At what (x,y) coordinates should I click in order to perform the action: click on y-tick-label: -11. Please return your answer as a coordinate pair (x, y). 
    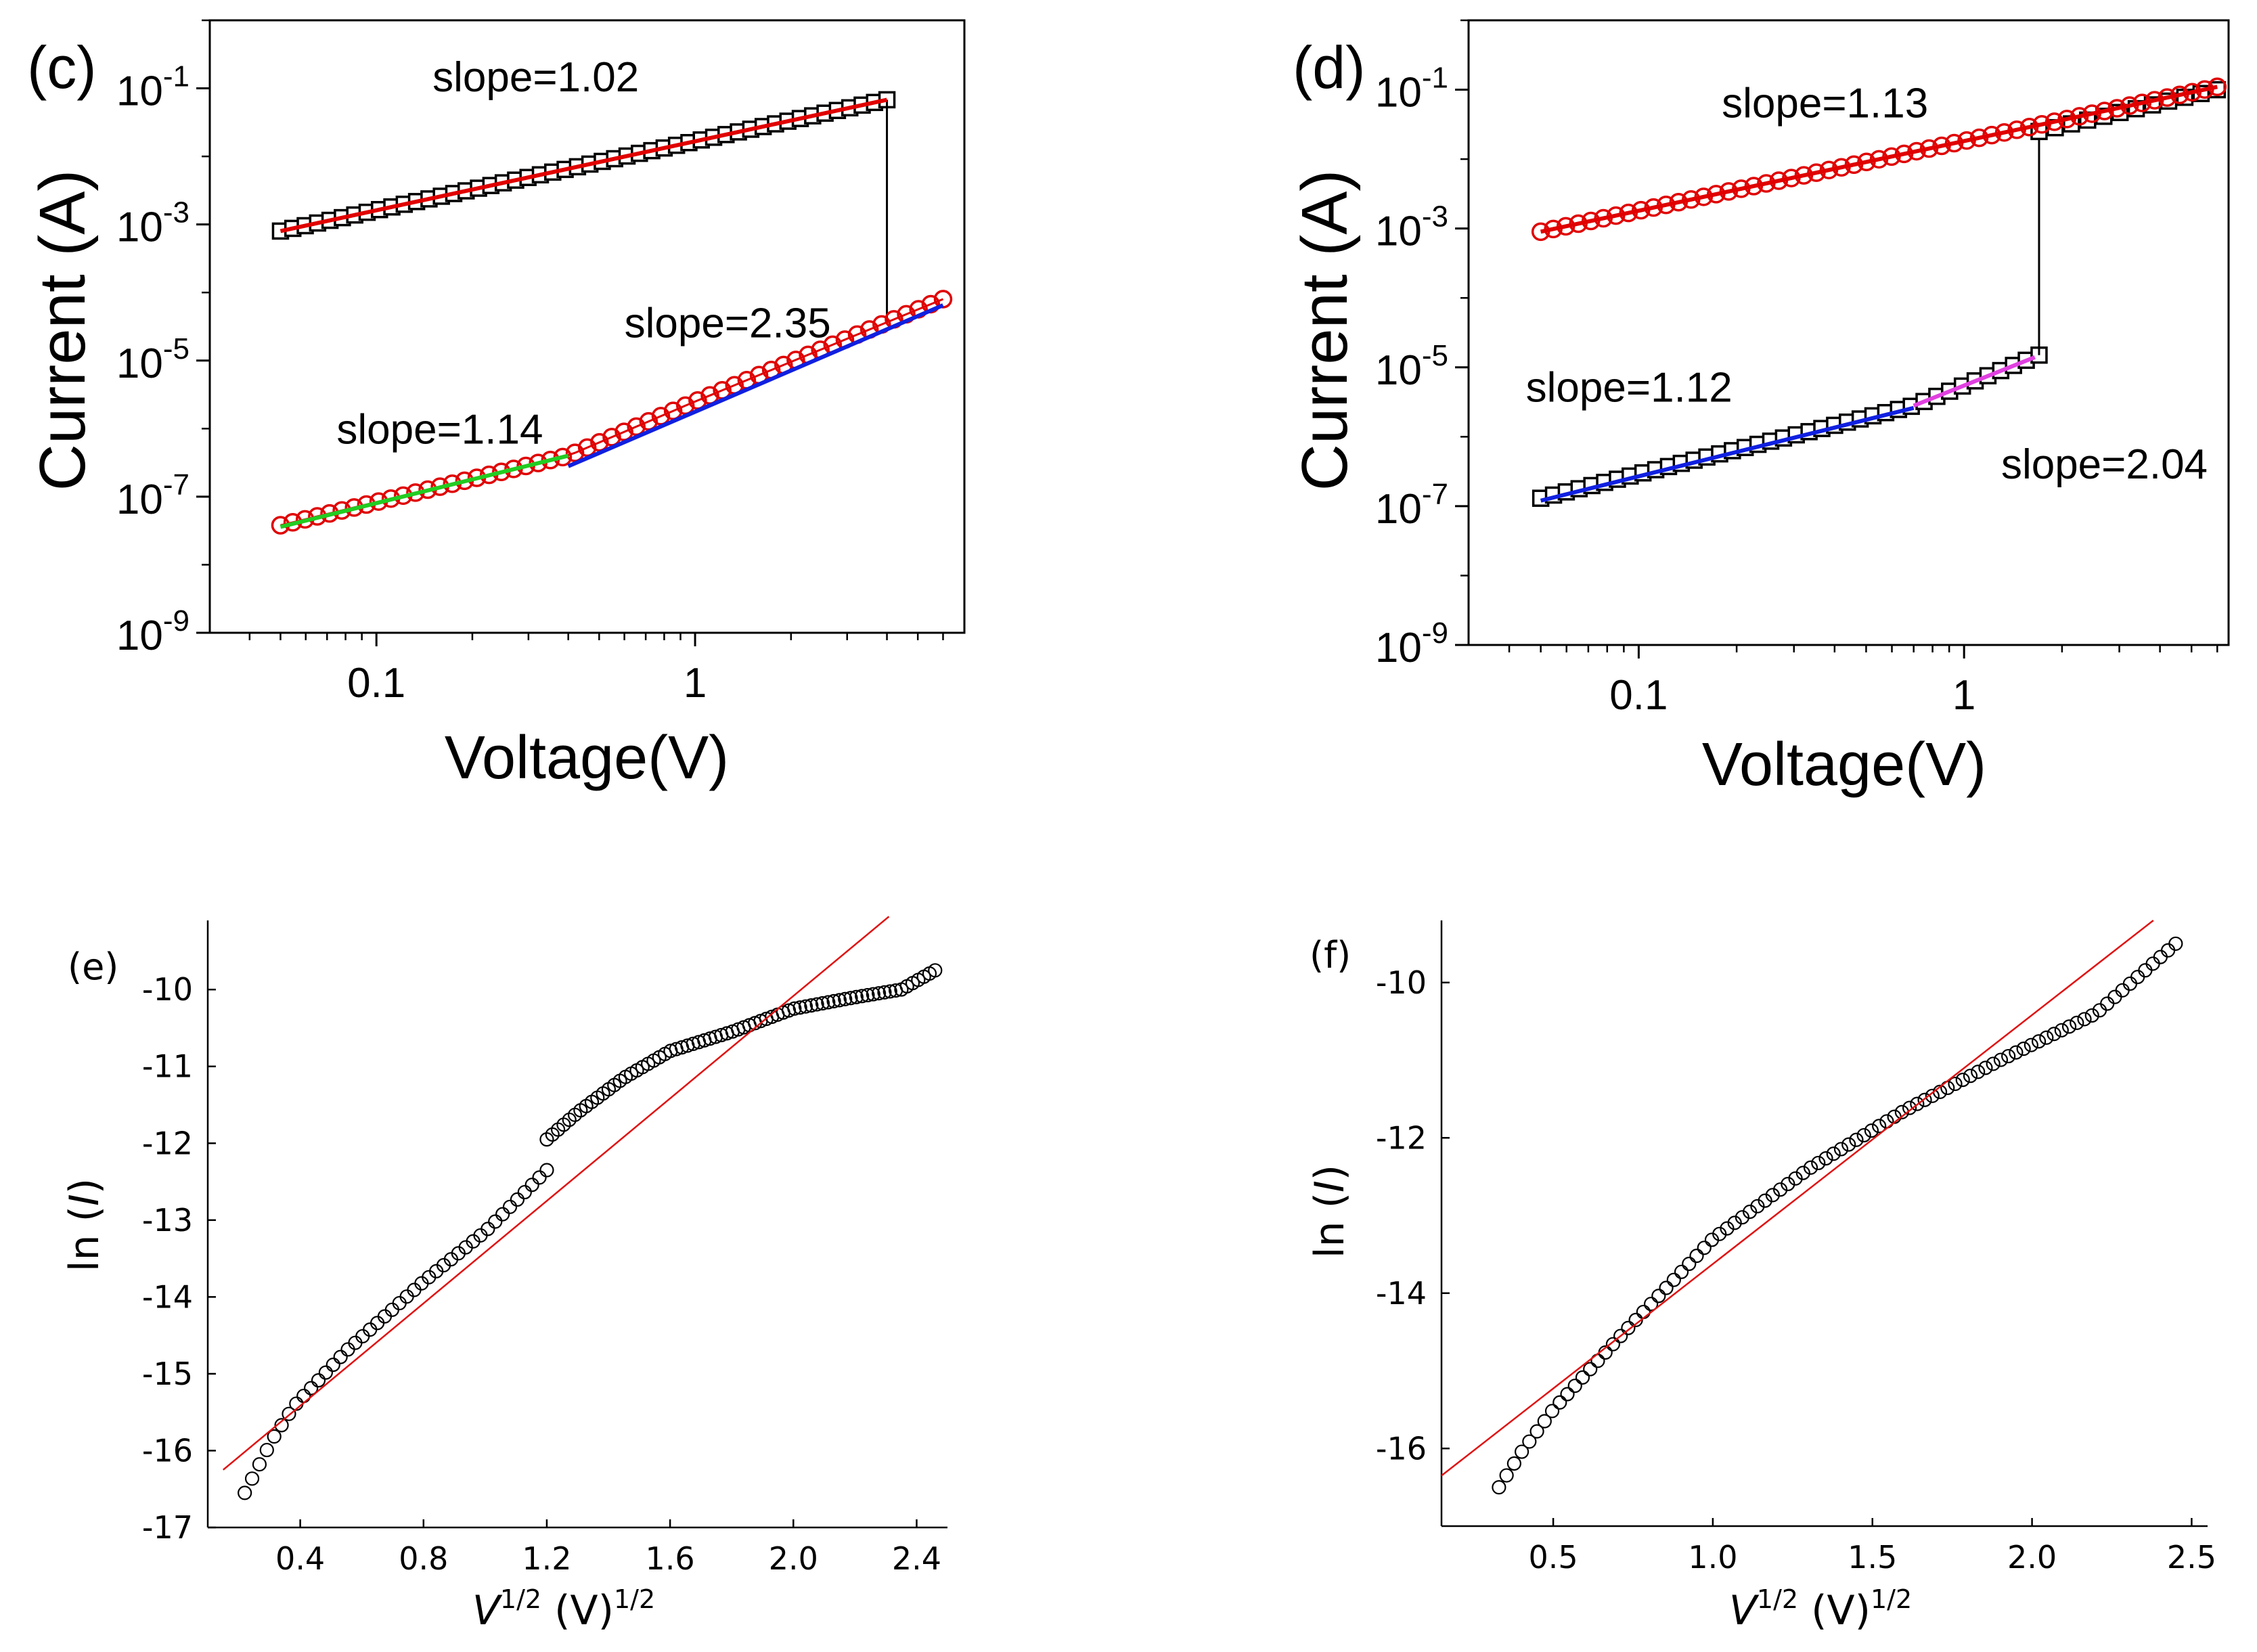
    Looking at the image, I should click on (167, 1066).